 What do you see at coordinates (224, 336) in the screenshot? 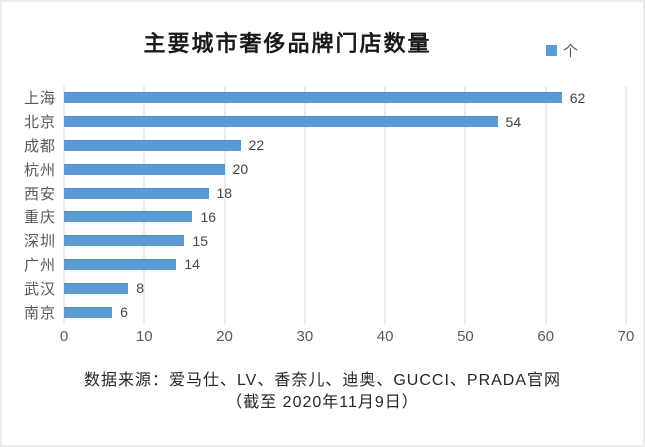
I see `x-tick-label: 20` at bounding box center [224, 336].